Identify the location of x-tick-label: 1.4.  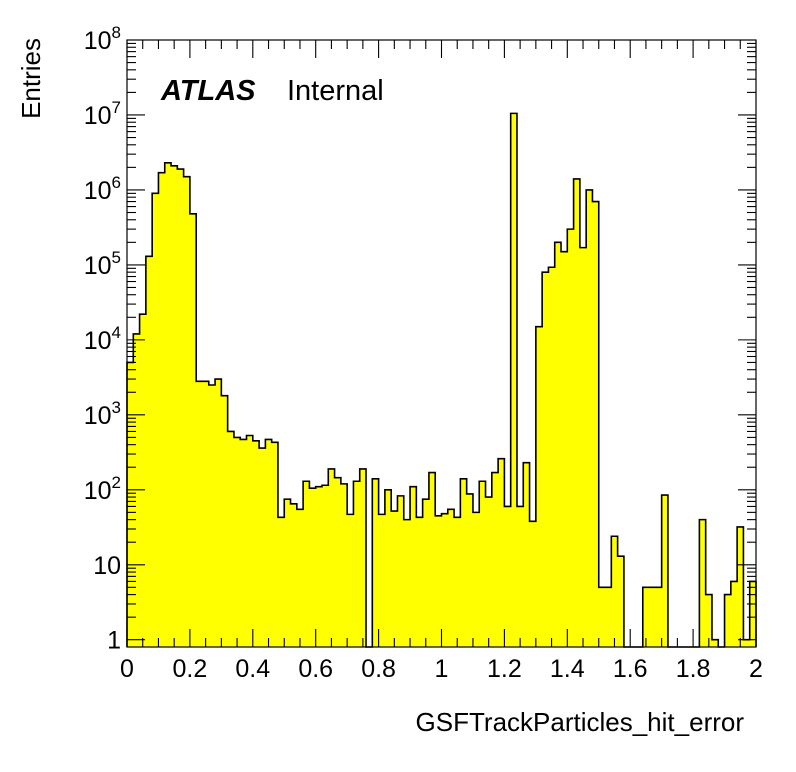
(567, 669).